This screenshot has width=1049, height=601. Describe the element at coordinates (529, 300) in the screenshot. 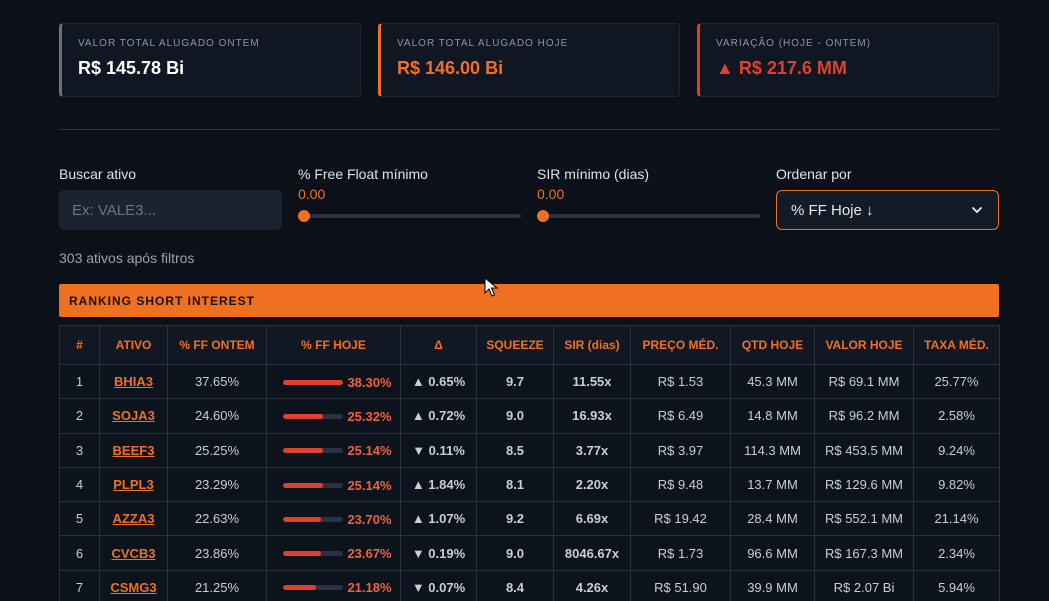

I see `section-header: RANKING SHORT INTEREST` at that location.